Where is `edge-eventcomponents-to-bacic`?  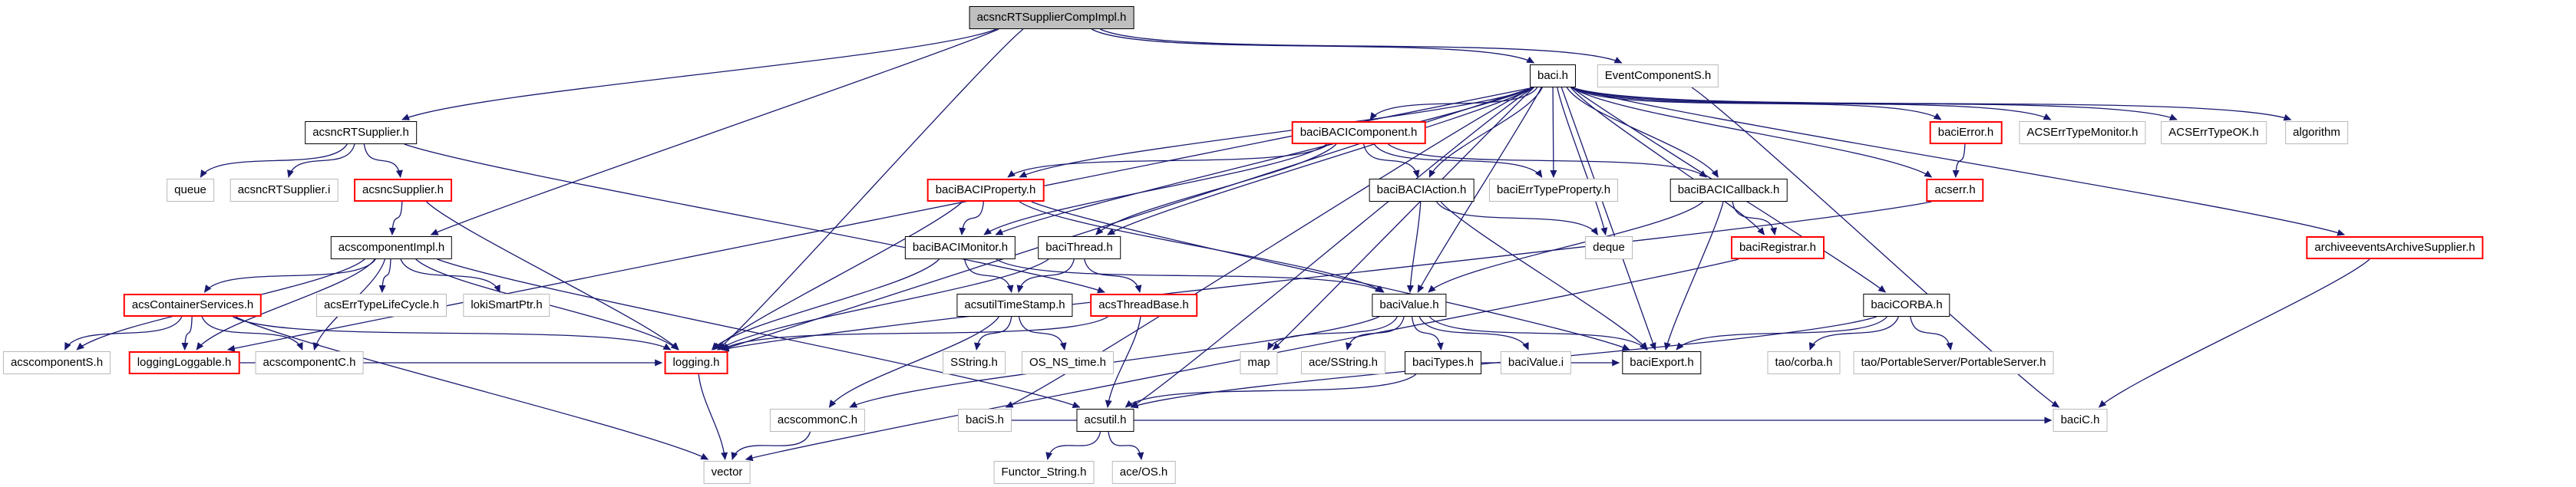 edge-eventcomponents-to-bacic is located at coordinates (1876, 247).